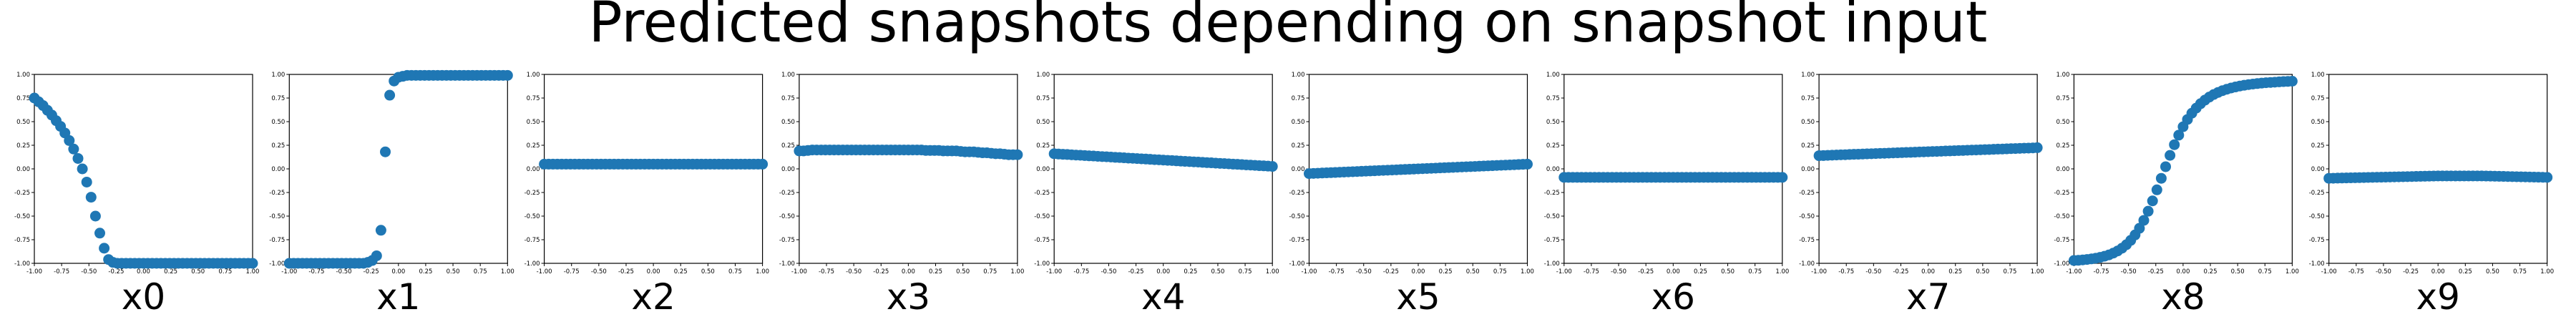  What do you see at coordinates (532, 240) in the screenshot?
I see `y-tick-label: -0.75` at bounding box center [532, 240].